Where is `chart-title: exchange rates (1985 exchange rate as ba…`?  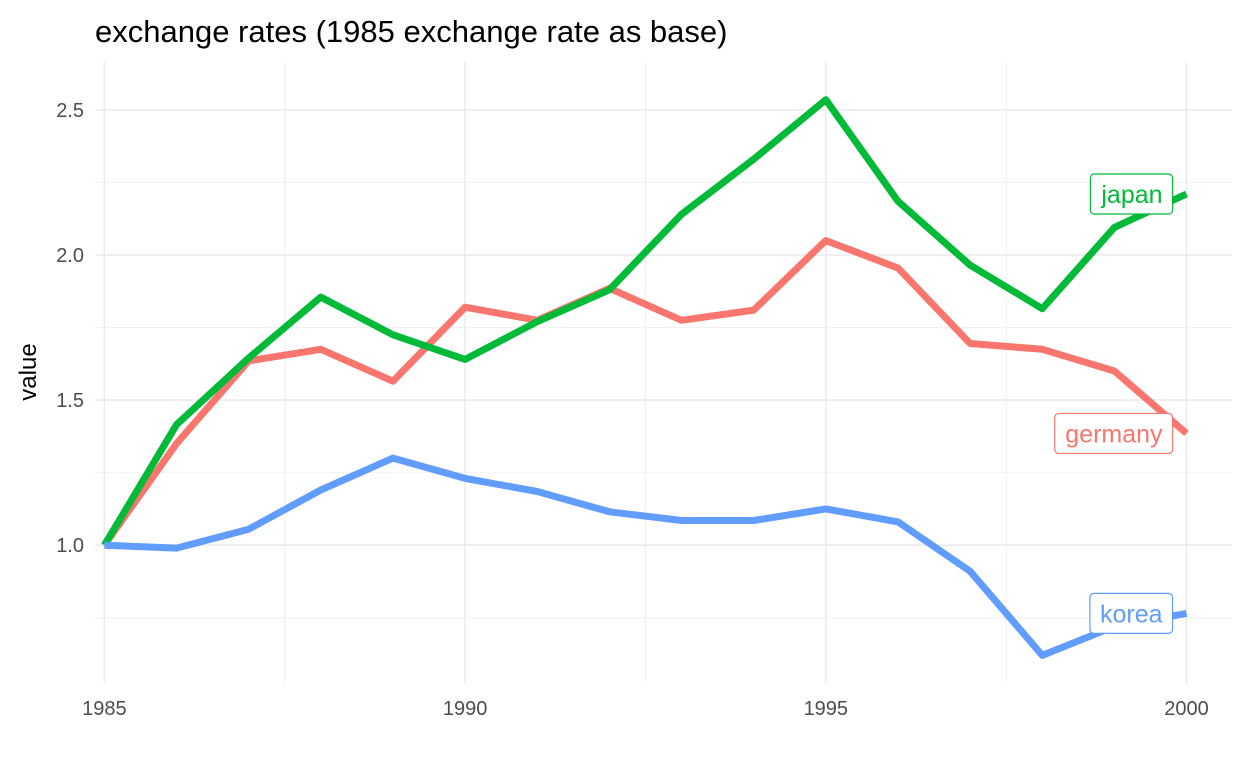 chart-title: exchange rates (1985 exchange rate as ba… is located at coordinates (411, 31).